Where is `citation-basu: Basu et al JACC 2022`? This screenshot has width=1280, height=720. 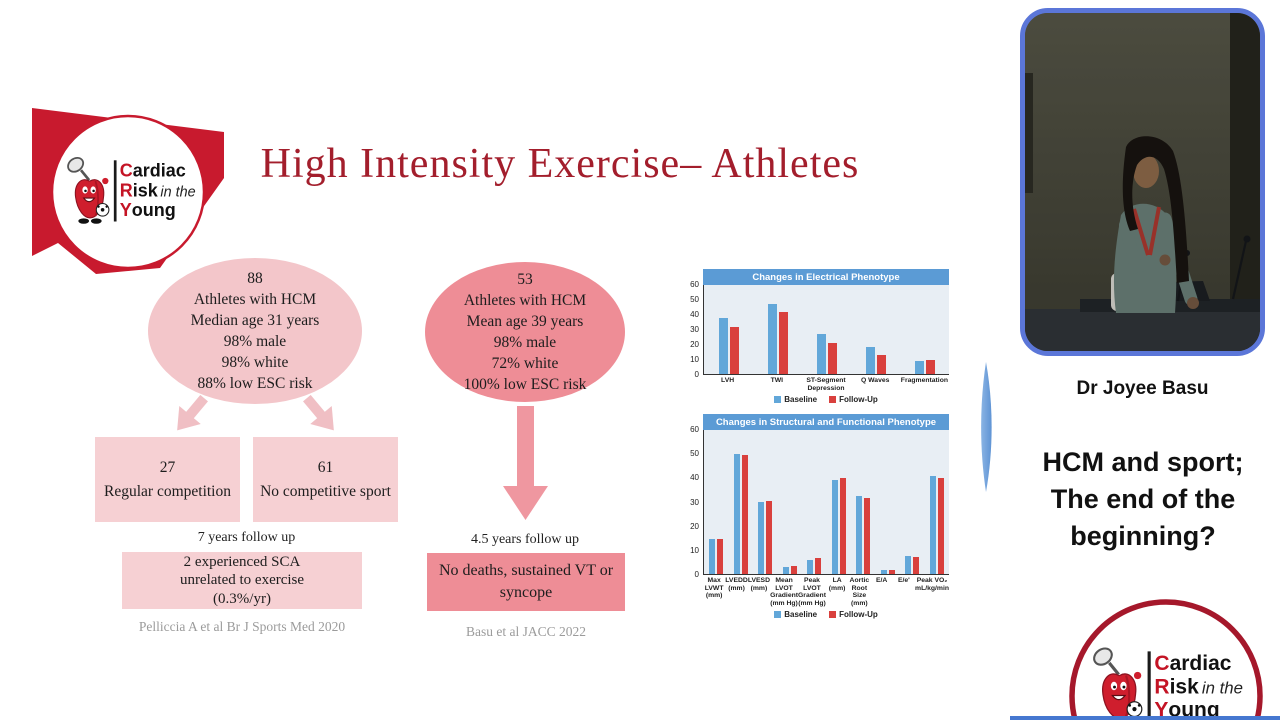
citation-basu: Basu et al JACC 2022 is located at coordinates (526, 631).